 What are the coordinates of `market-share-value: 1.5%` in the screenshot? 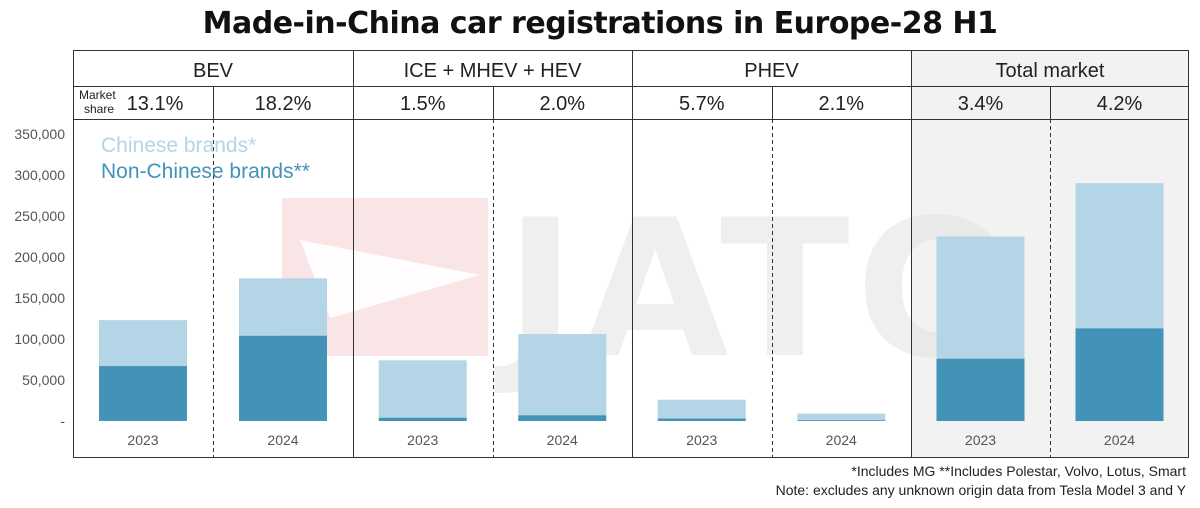 It's located at (423, 104).